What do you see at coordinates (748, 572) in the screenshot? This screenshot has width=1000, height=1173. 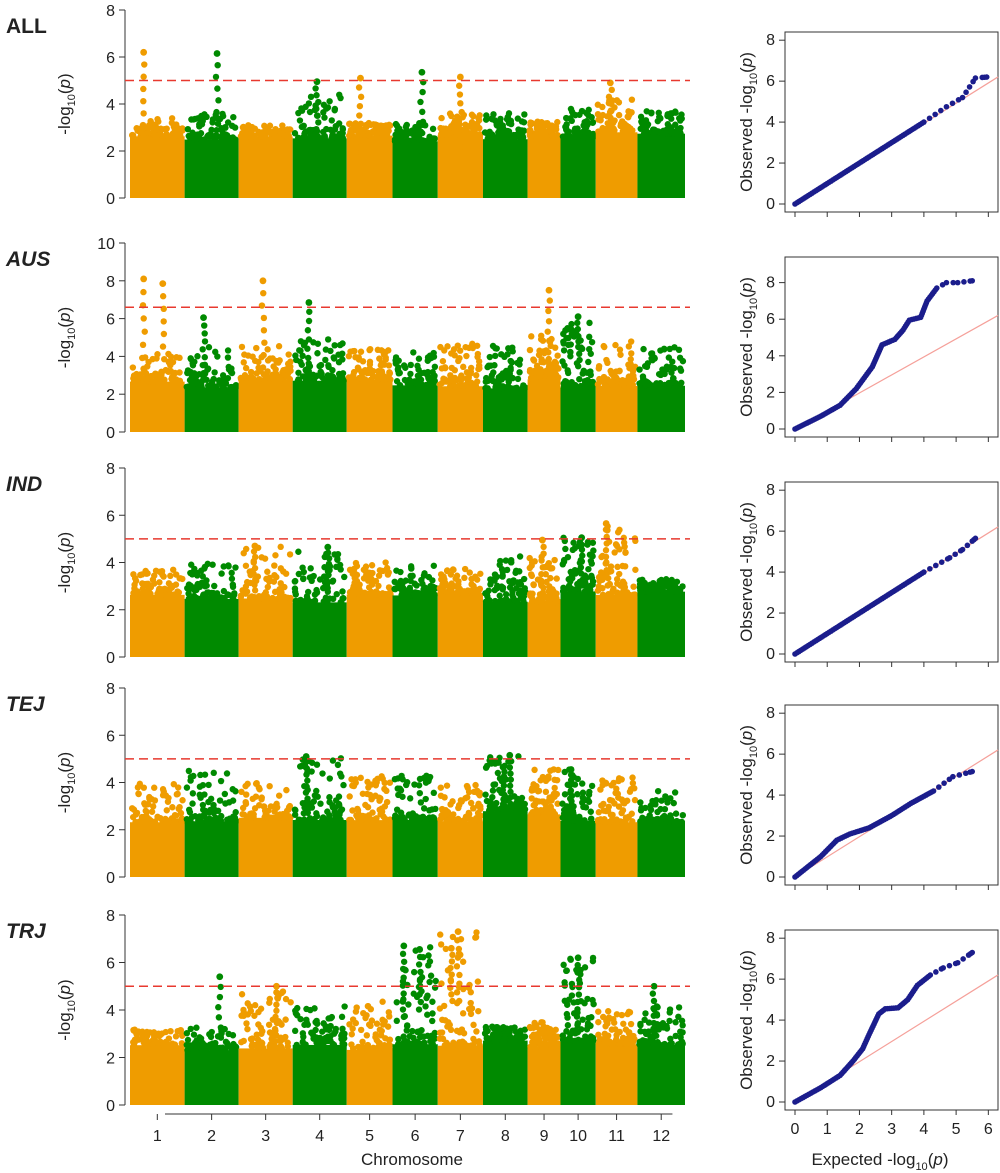 I see `qq-y-axis-title: Observed -log10(p)` at bounding box center [748, 572].